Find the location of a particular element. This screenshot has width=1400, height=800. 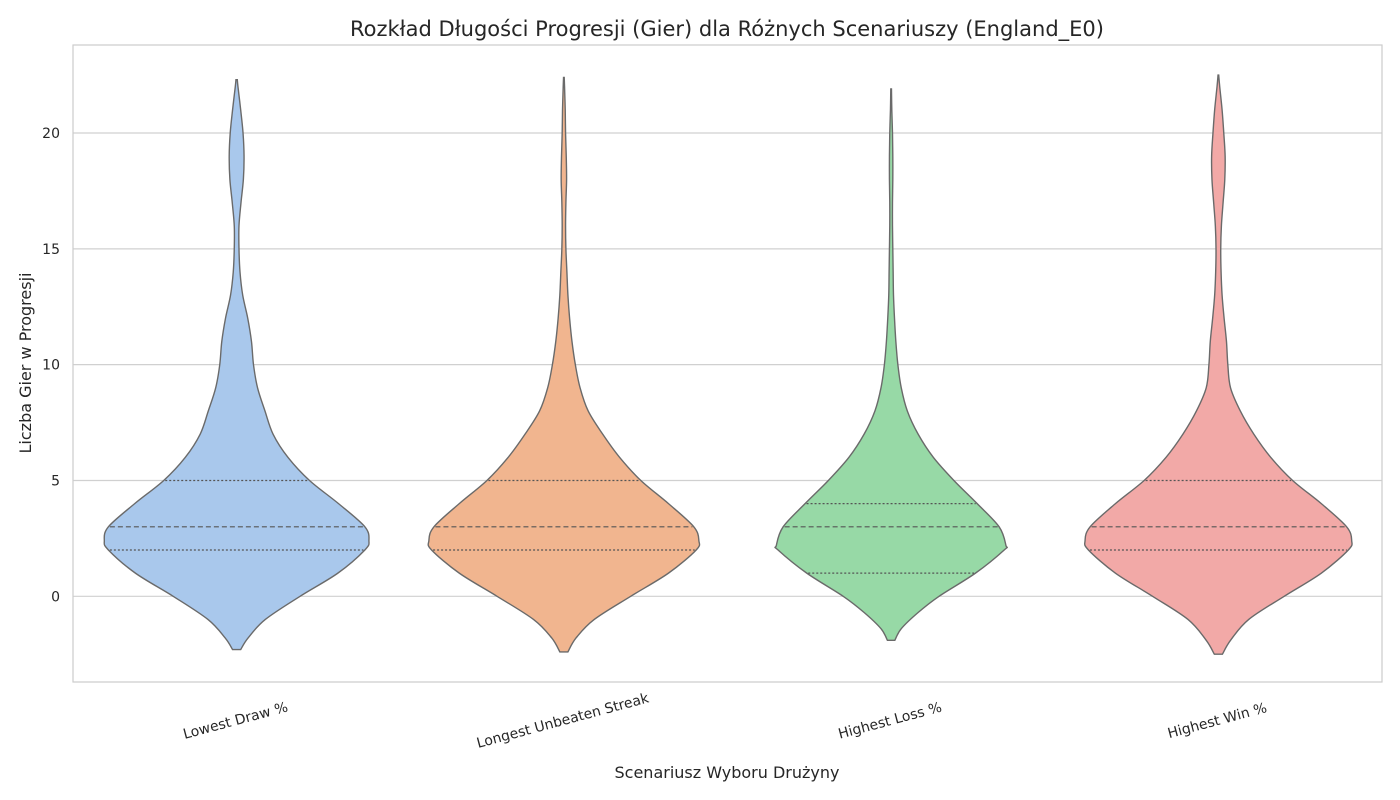

violin-highest-loss is located at coordinates (891, 365).